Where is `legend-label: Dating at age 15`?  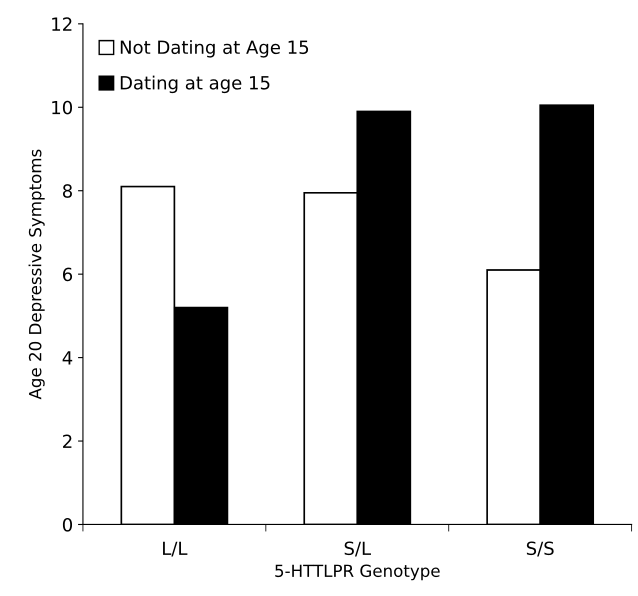
legend-label: Dating at age 15 is located at coordinates (195, 85).